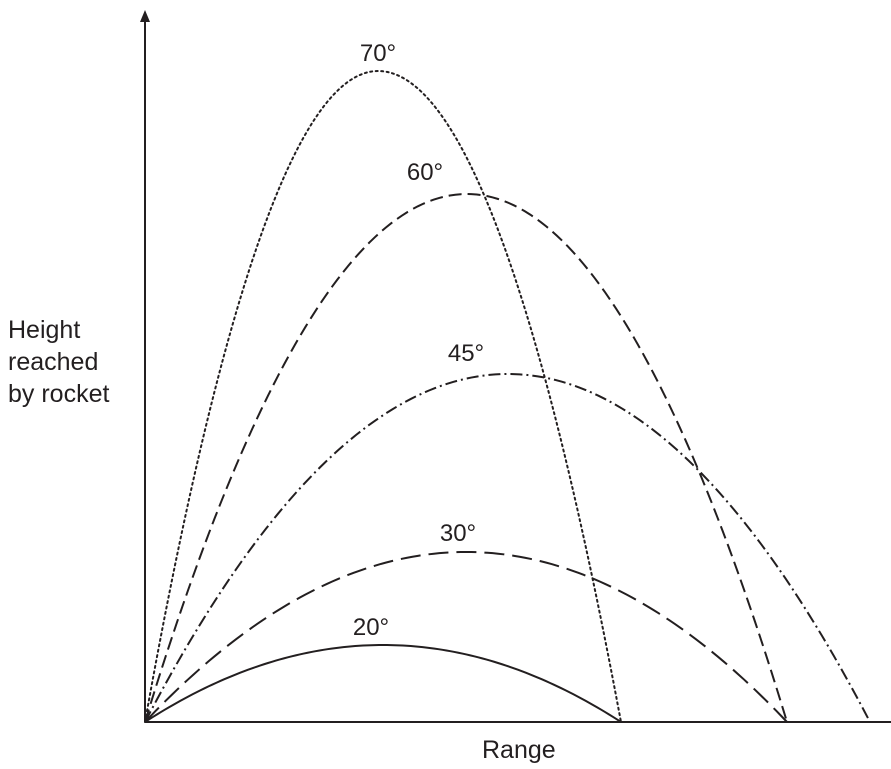  What do you see at coordinates (371, 627) in the screenshot?
I see `angle-label-5: 20°` at bounding box center [371, 627].